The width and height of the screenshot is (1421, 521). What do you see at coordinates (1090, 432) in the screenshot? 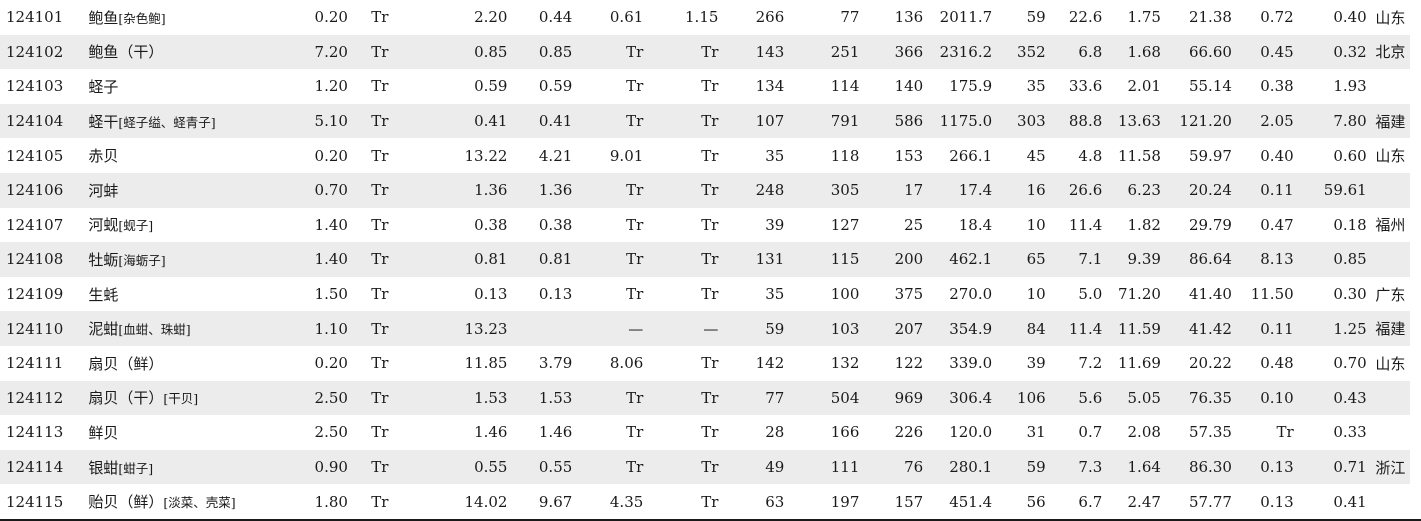
I see `value-cell: 0.7` at bounding box center [1090, 432].